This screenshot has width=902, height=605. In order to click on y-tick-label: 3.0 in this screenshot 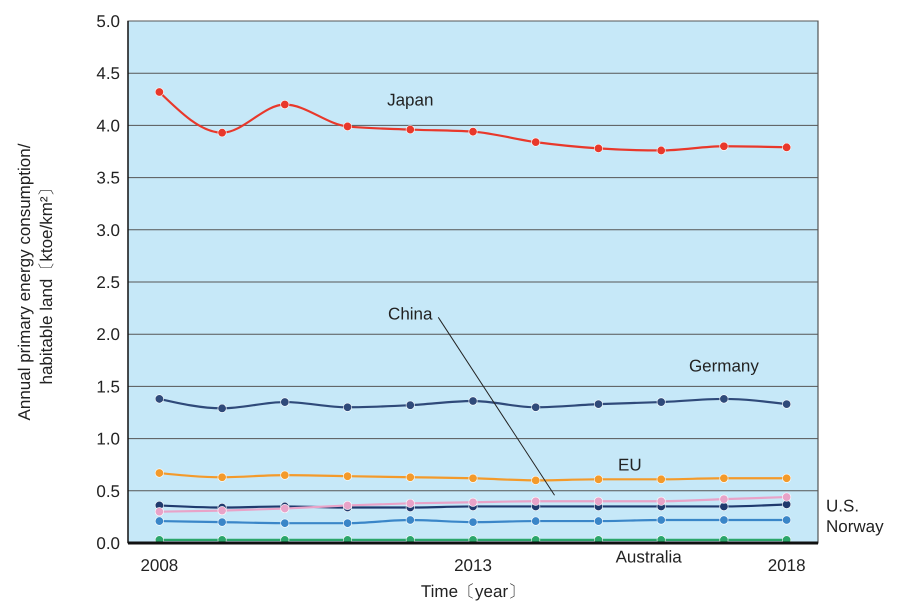, I will do `click(108, 230)`.